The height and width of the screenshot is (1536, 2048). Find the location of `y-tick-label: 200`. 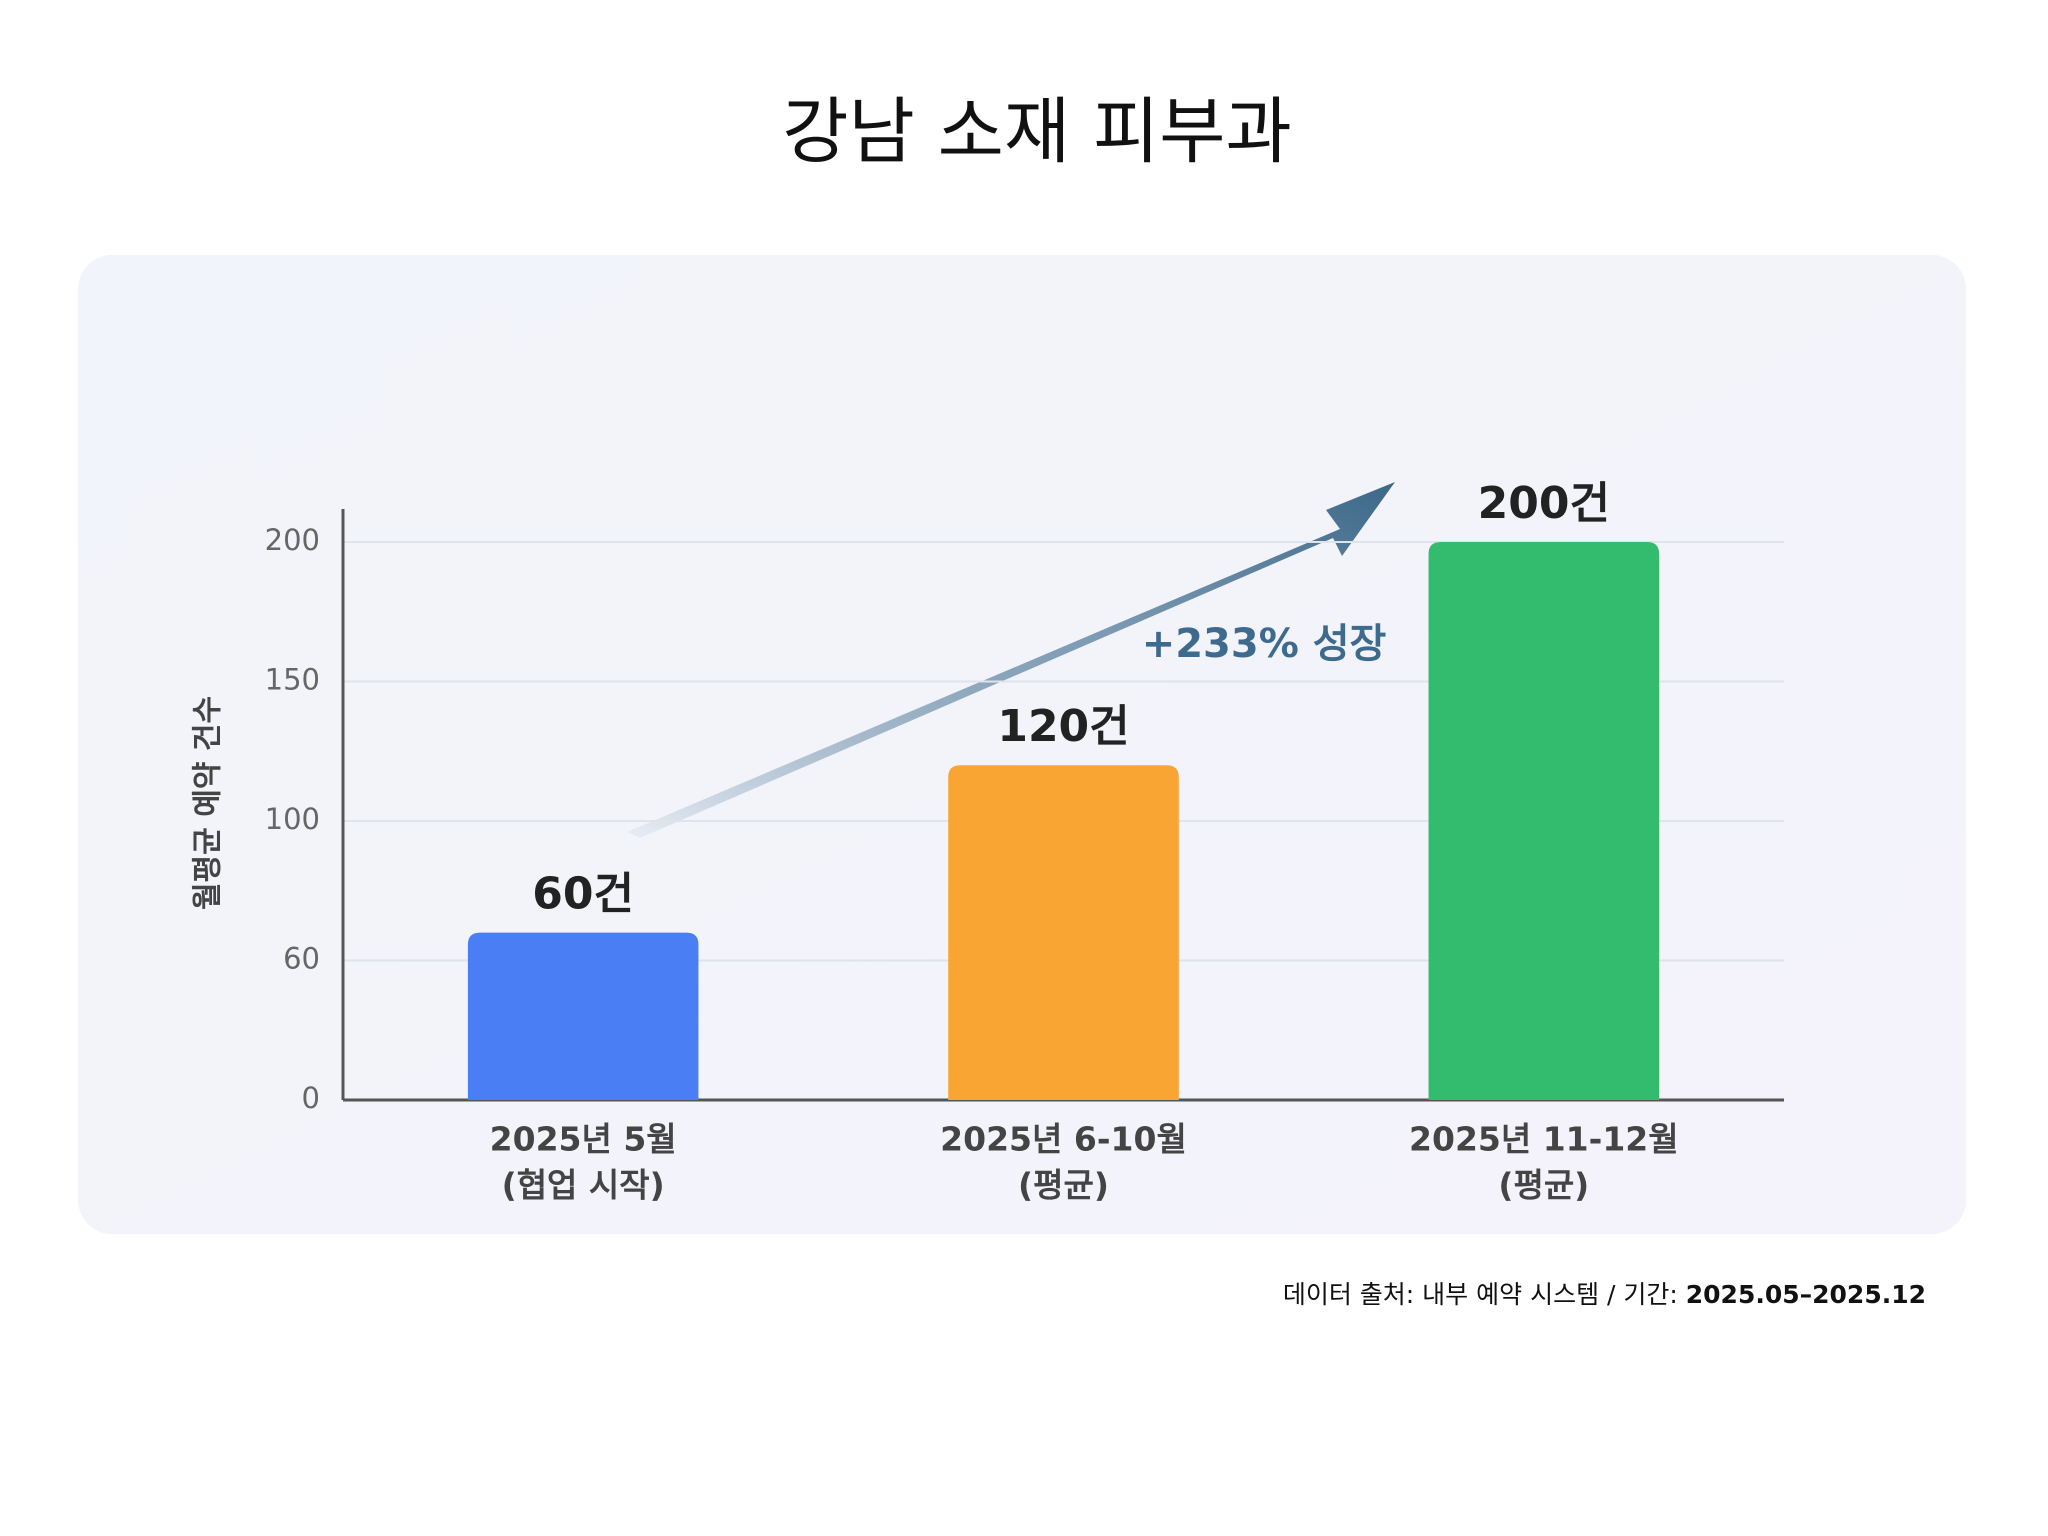

y-tick-label: 200 is located at coordinates (292, 540).